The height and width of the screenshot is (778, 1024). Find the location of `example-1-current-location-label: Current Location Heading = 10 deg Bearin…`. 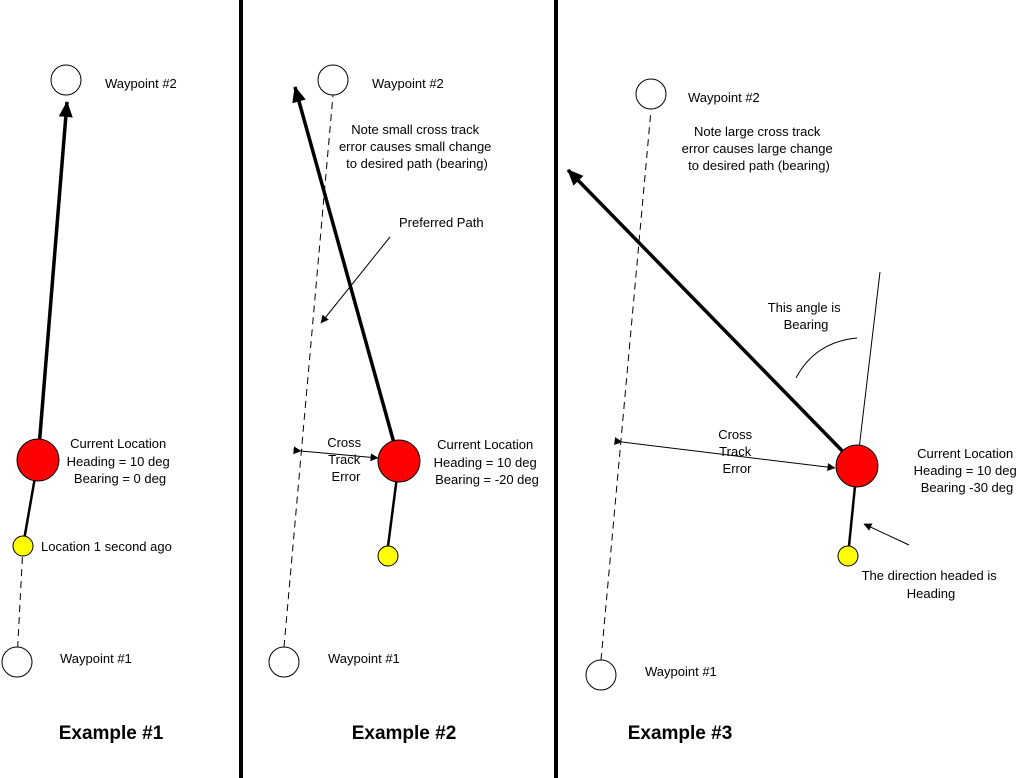

example-1-current-location-label: Current Location Heading = 10 deg Bearin… is located at coordinates (120, 461).